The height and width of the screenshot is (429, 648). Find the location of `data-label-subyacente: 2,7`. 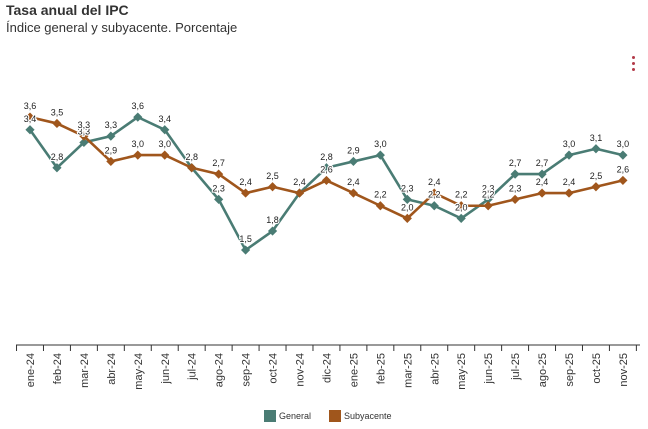

data-label-subyacente: 2,7 is located at coordinates (218, 163).